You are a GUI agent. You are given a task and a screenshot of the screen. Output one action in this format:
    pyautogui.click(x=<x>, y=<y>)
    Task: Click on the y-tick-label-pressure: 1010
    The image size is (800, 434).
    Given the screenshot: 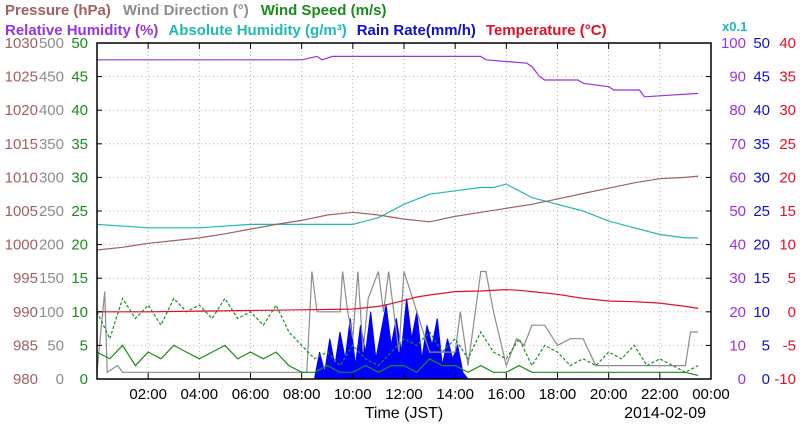 What is the action you would take?
    pyautogui.click(x=21, y=177)
    